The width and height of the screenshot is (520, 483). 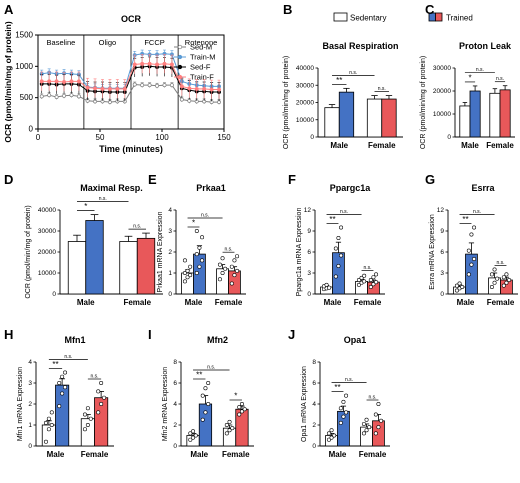 What do you see at coordinates (309, 273) in the screenshot?
I see `y-tick-label: 3` at bounding box center [309, 273].